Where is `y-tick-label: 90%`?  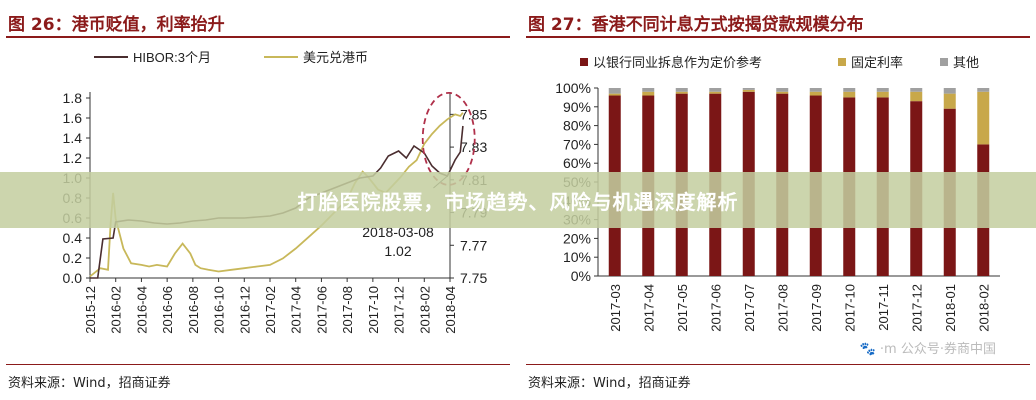 y-tick-label: 90% is located at coordinates (577, 107).